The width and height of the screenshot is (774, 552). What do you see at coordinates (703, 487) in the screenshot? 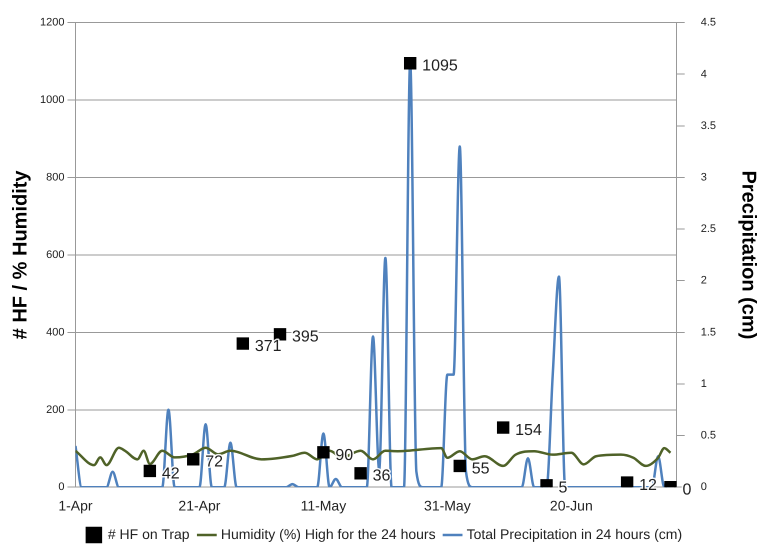
I see `y2-tick-label: 0` at bounding box center [703, 487].